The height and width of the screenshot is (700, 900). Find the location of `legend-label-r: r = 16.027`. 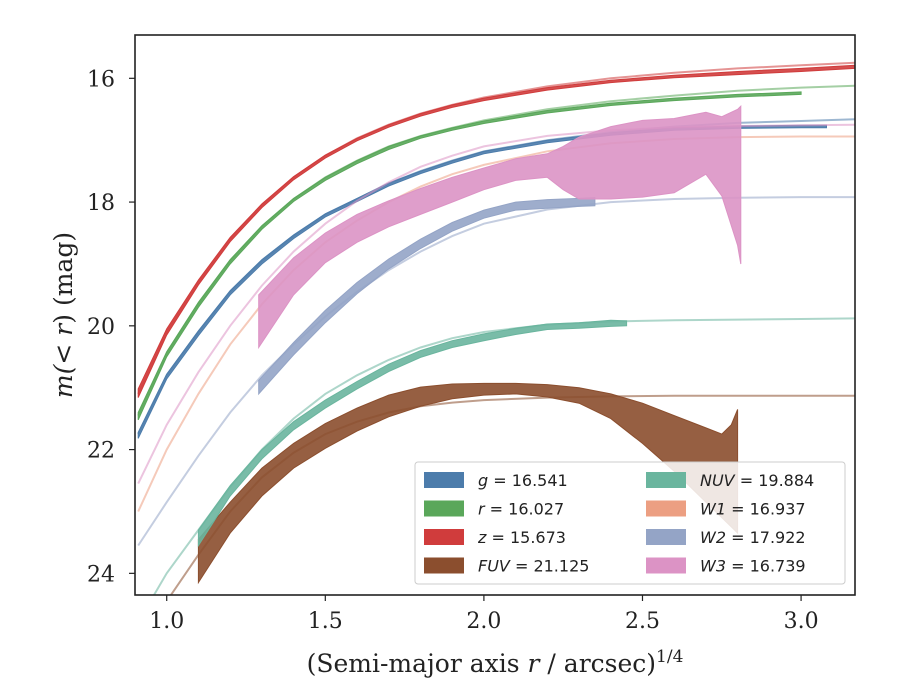

legend-label-r: r = 16.027 is located at coordinates (521, 509).